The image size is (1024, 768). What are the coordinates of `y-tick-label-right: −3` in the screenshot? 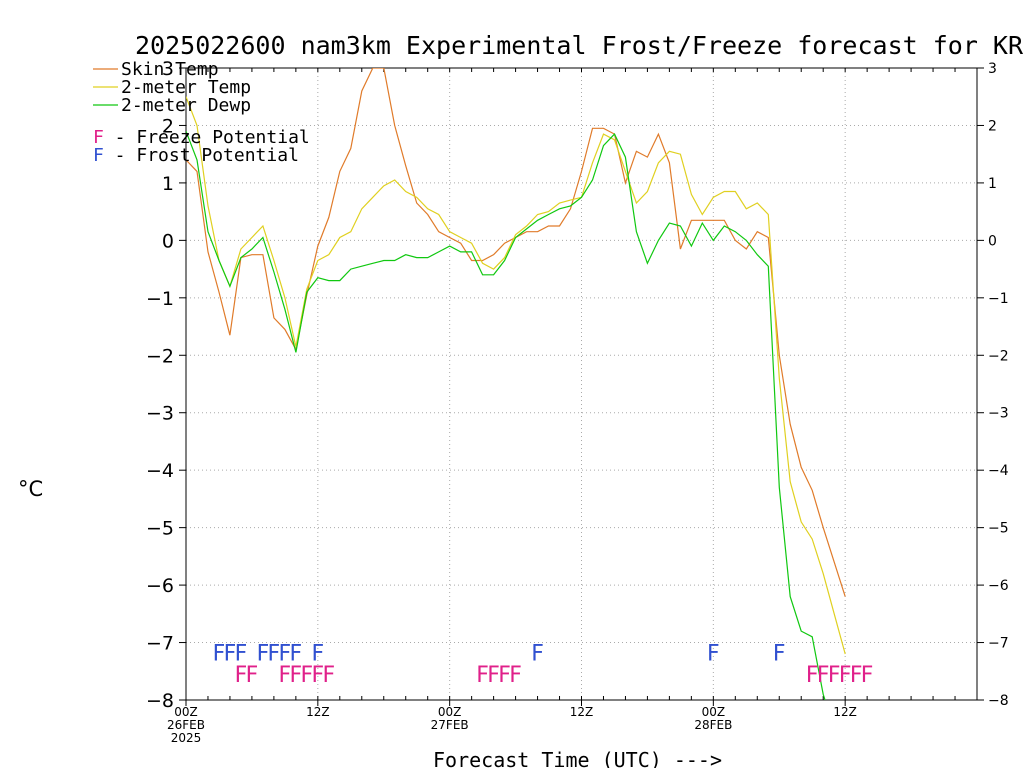 It's located at (998, 414).